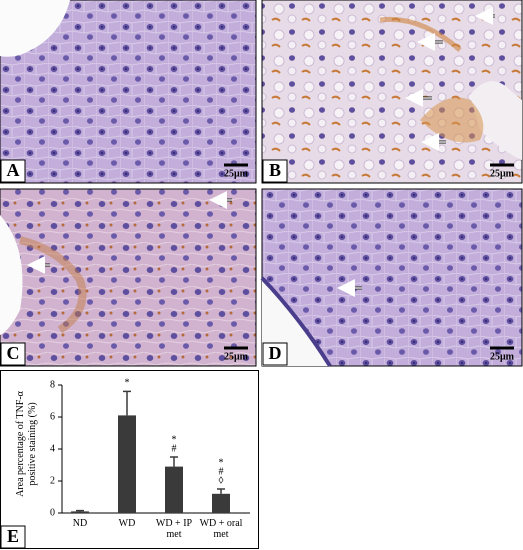  What do you see at coordinates (80, 523) in the screenshot?
I see `x-tick-label: ND` at bounding box center [80, 523].